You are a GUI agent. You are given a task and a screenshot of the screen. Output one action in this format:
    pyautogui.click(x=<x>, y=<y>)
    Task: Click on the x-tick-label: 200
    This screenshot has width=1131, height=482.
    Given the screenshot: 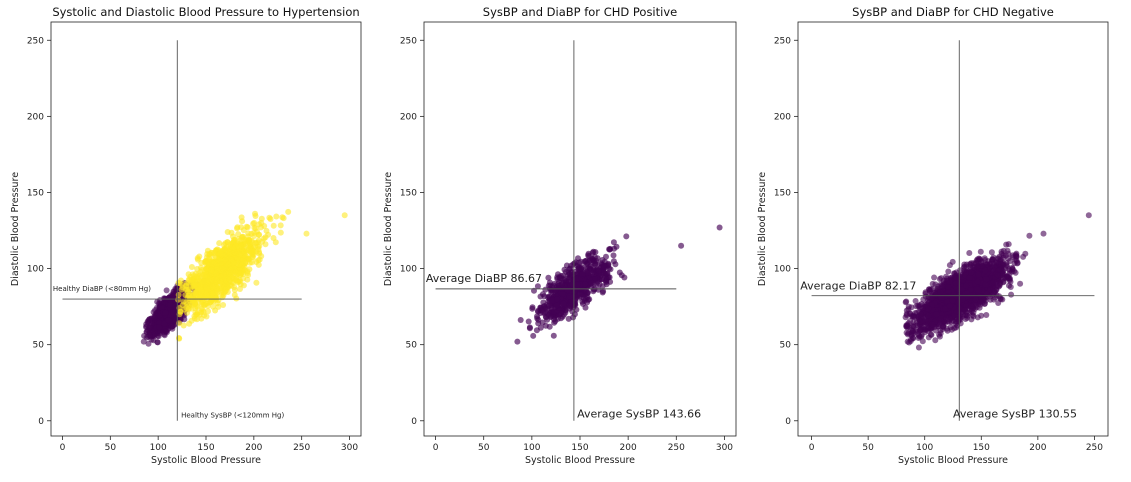 What is the action you would take?
    pyautogui.click(x=253, y=448)
    